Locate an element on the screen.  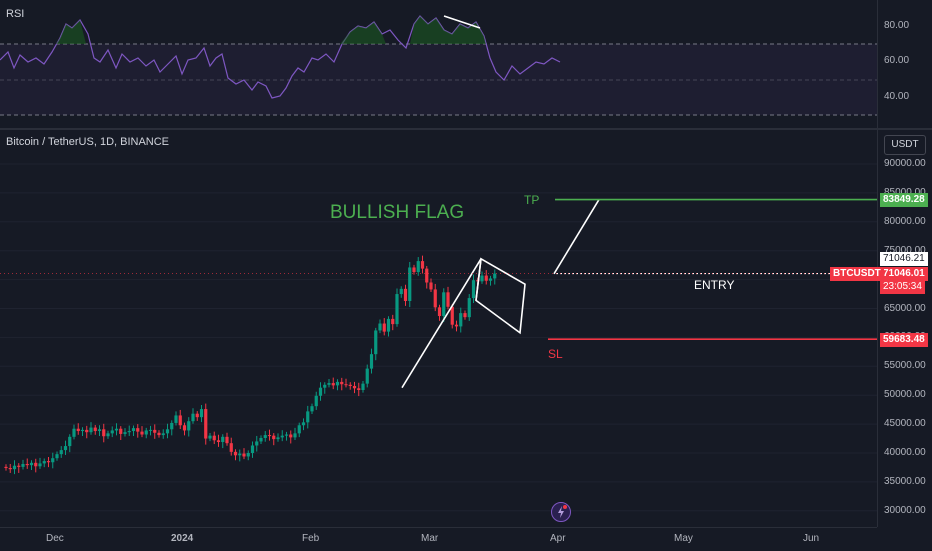
price-axis-label: 75000.00 is located at coordinates (905, 250).